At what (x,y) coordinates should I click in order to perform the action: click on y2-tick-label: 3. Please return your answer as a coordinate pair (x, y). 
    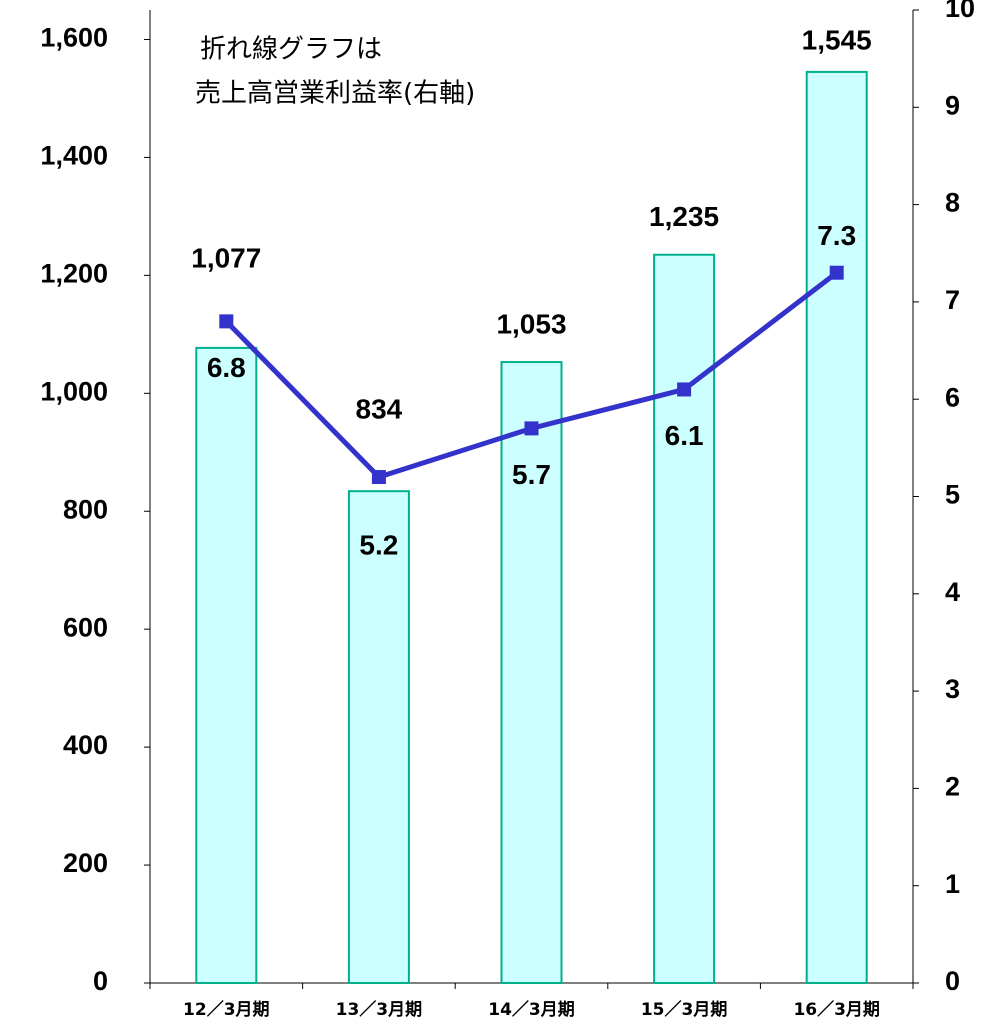
    Looking at the image, I should click on (952, 689).